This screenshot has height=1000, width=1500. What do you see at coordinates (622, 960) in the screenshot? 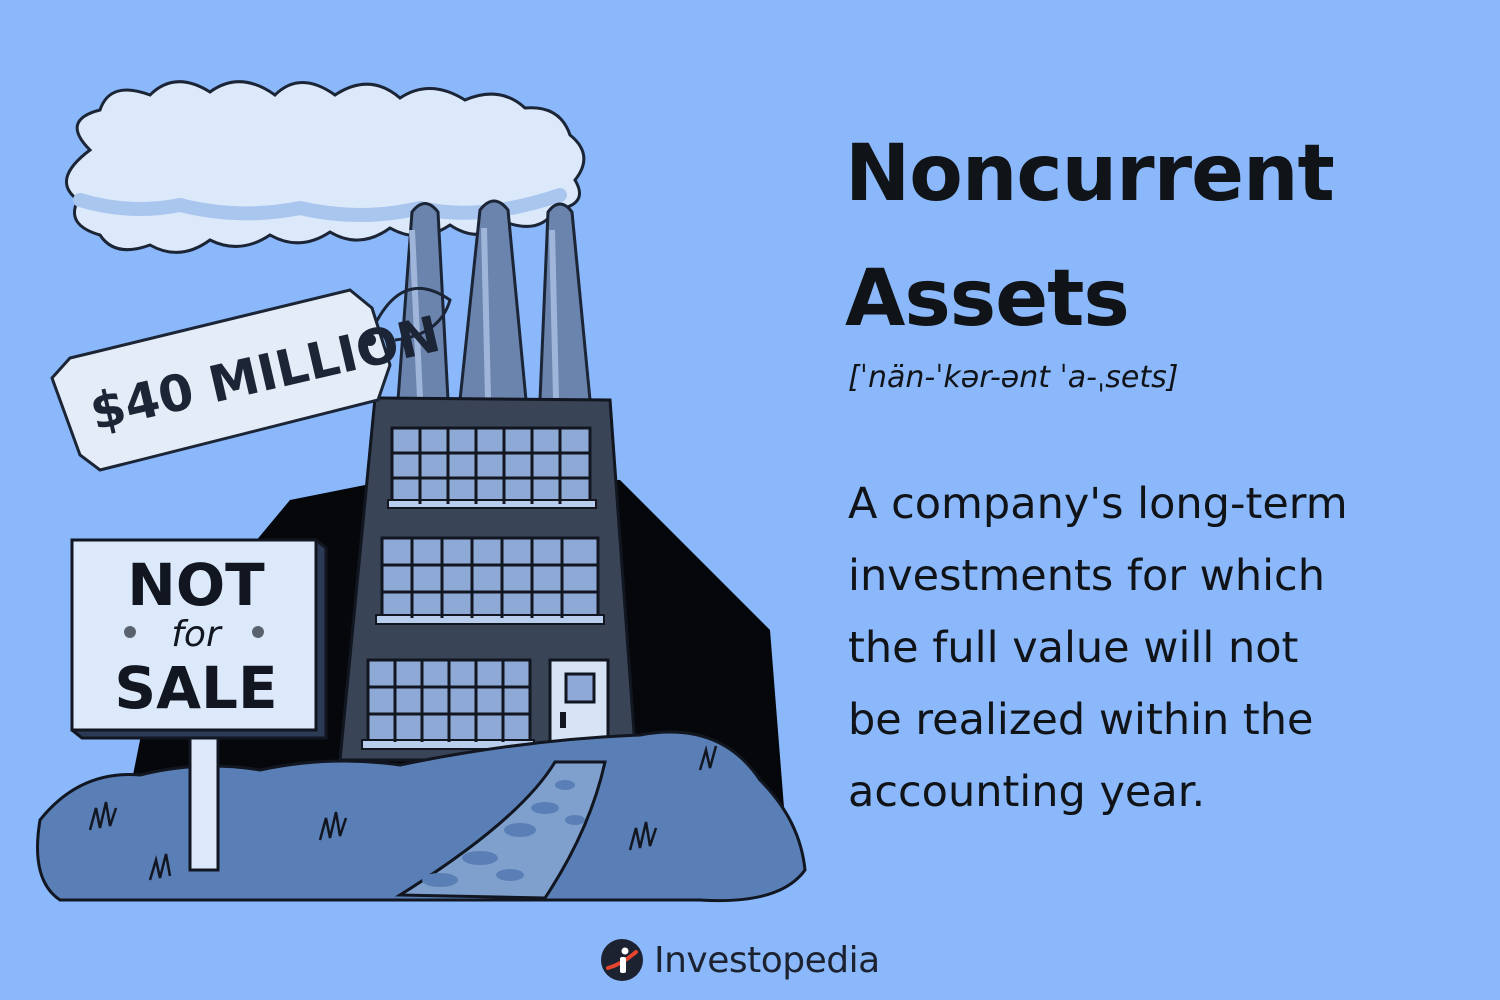
I see `investopedia-logo-icon` at bounding box center [622, 960].